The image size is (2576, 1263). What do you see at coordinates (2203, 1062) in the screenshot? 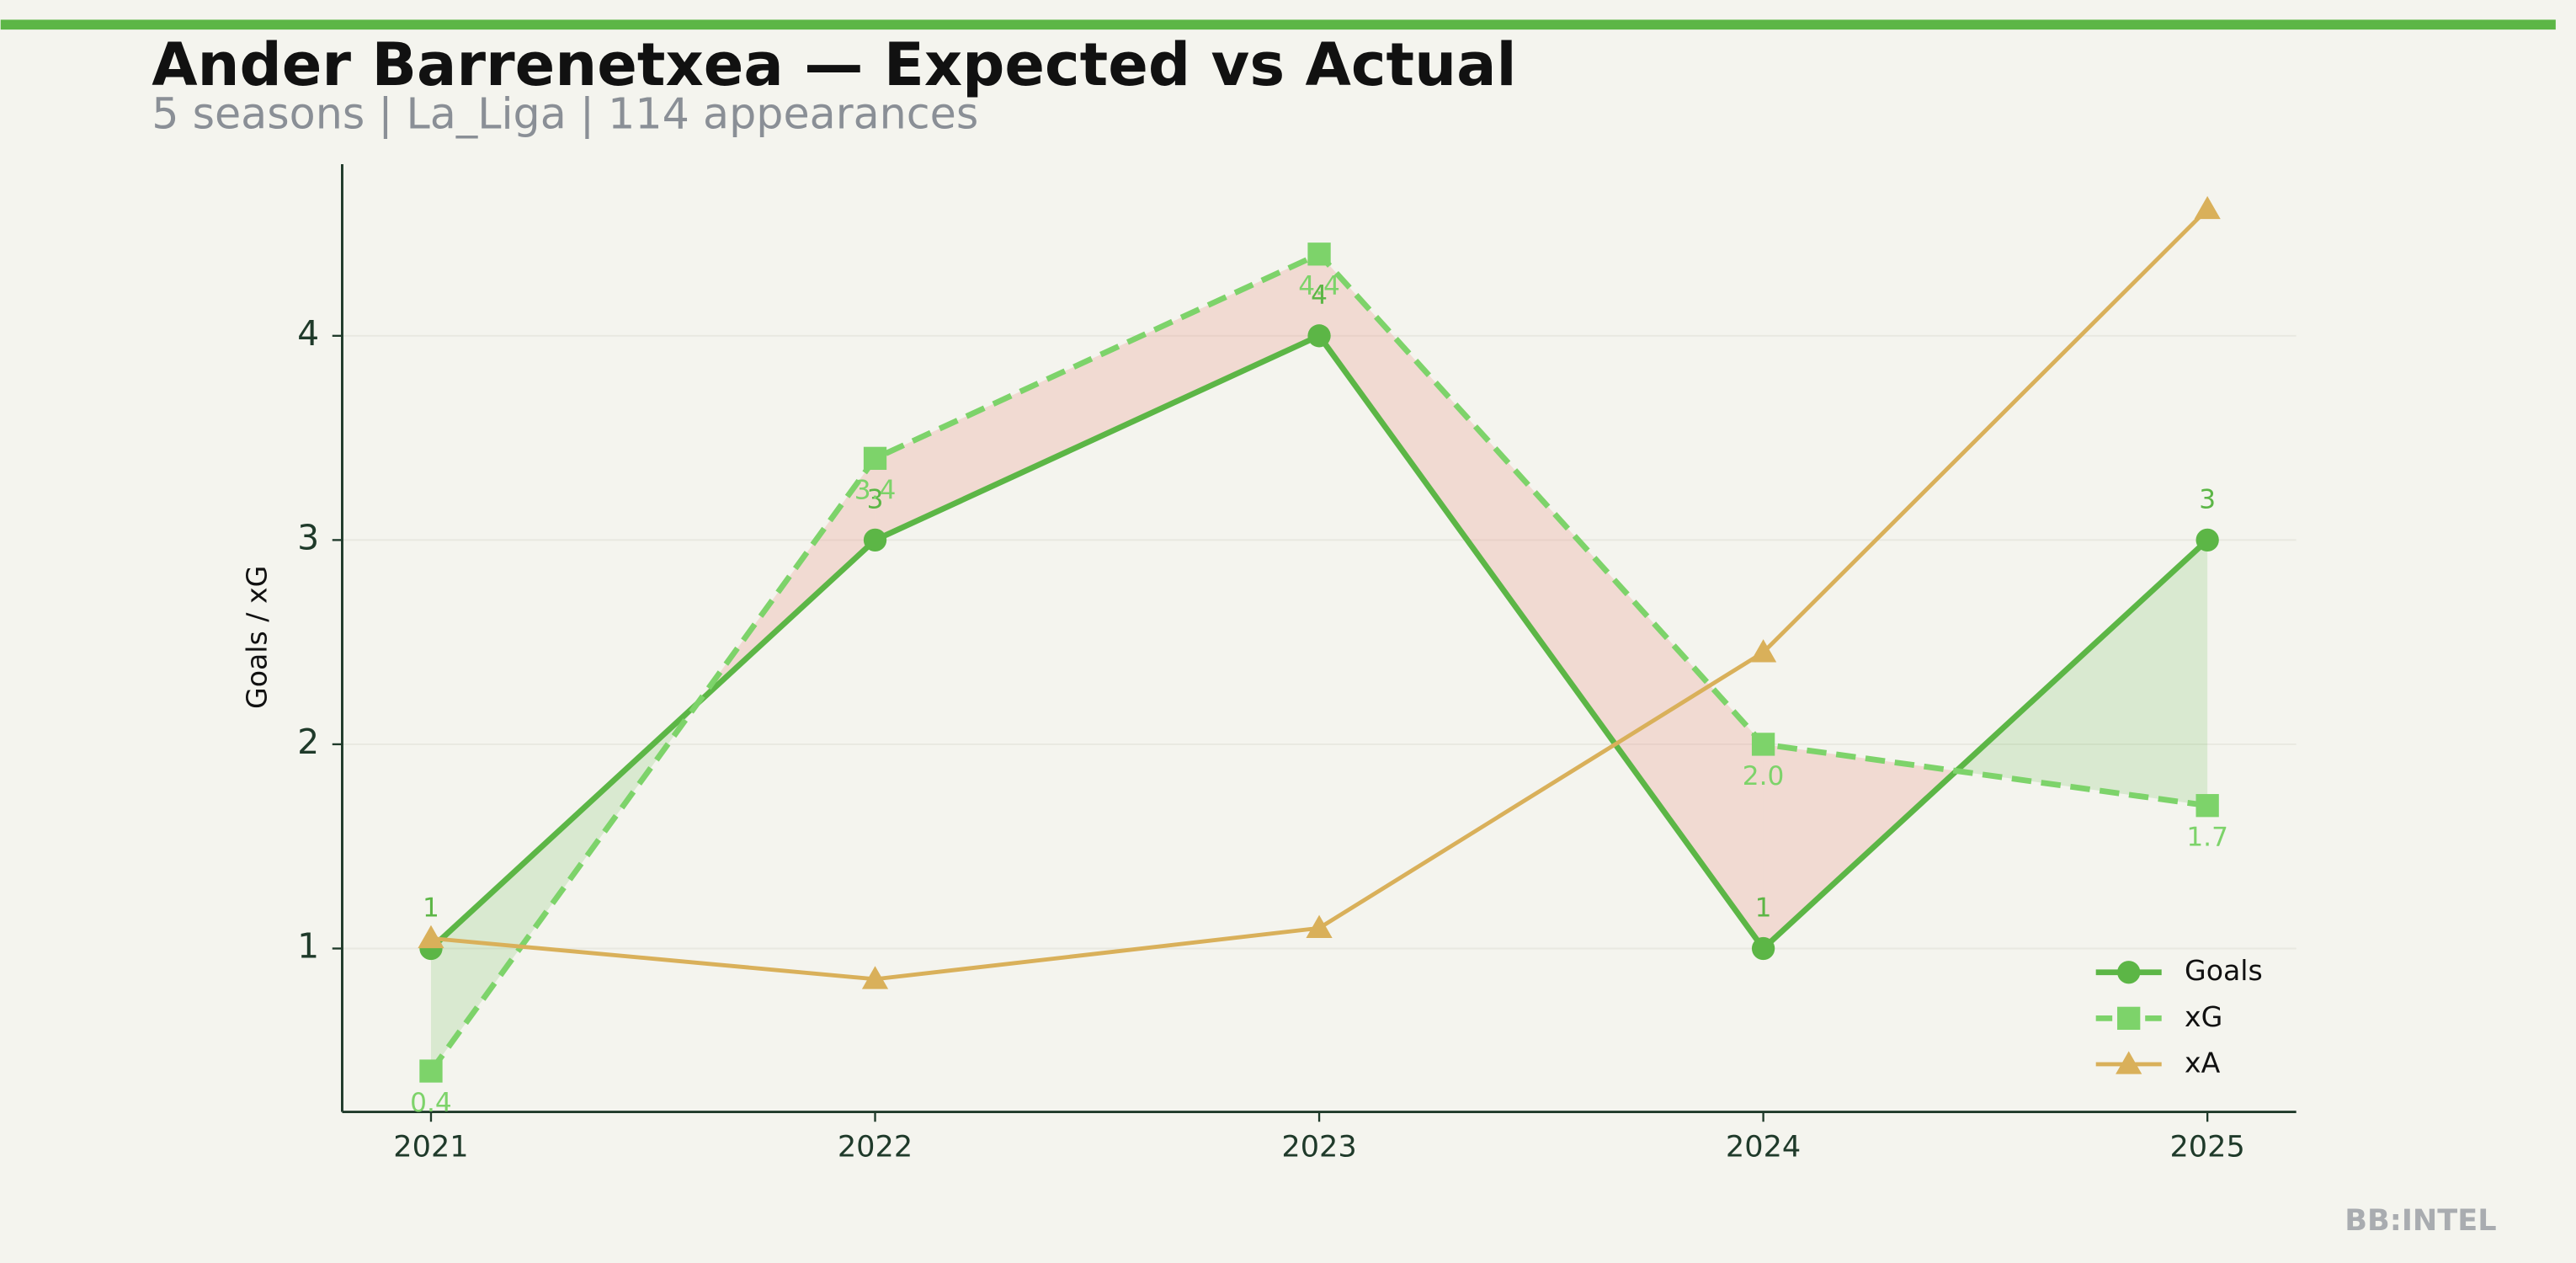
I see `legend-label: xA` at bounding box center [2203, 1062].